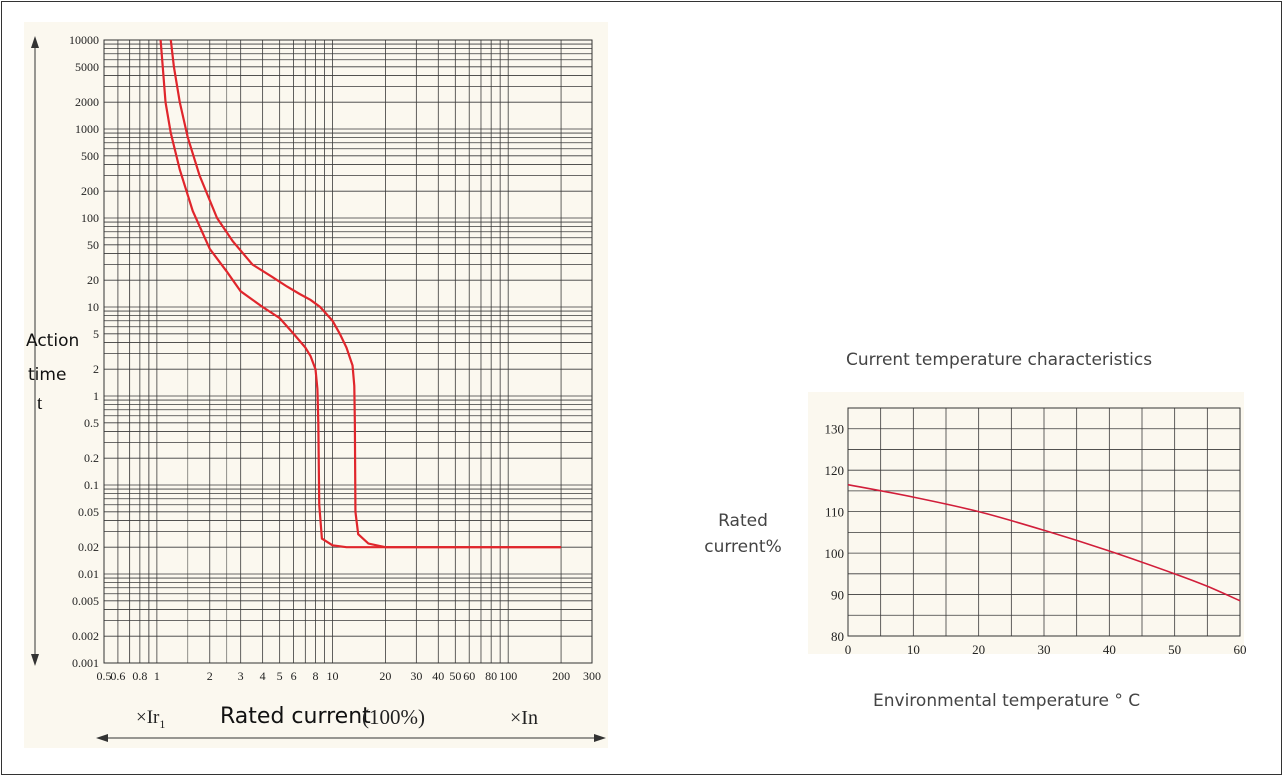 The width and height of the screenshot is (1285, 778). What do you see at coordinates (1174, 649) in the screenshot?
I see `temp-x-tick-label: 50` at bounding box center [1174, 649].